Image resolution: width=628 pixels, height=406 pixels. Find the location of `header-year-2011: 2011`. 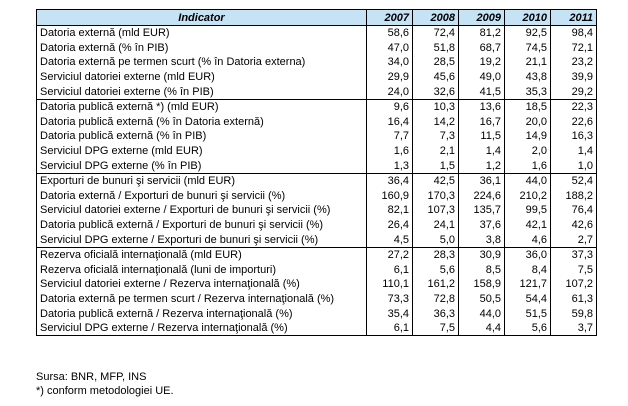

header-year-2011: 2011 is located at coordinates (573, 17).